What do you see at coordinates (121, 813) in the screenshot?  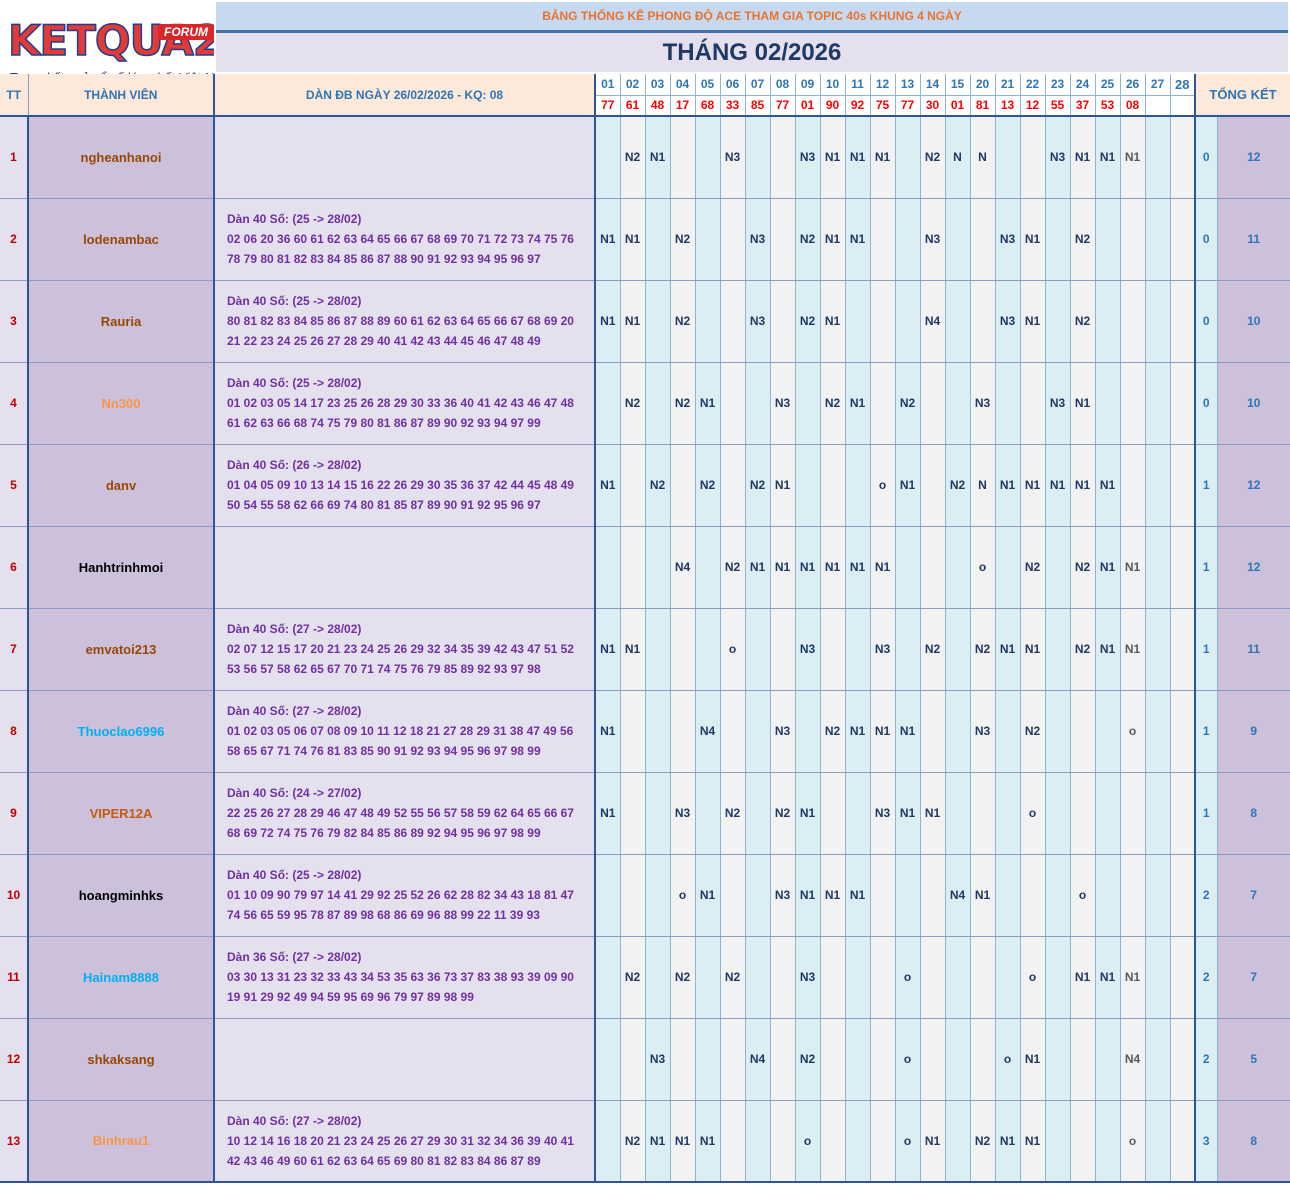 I see `member-name: VIPER12A` at bounding box center [121, 813].